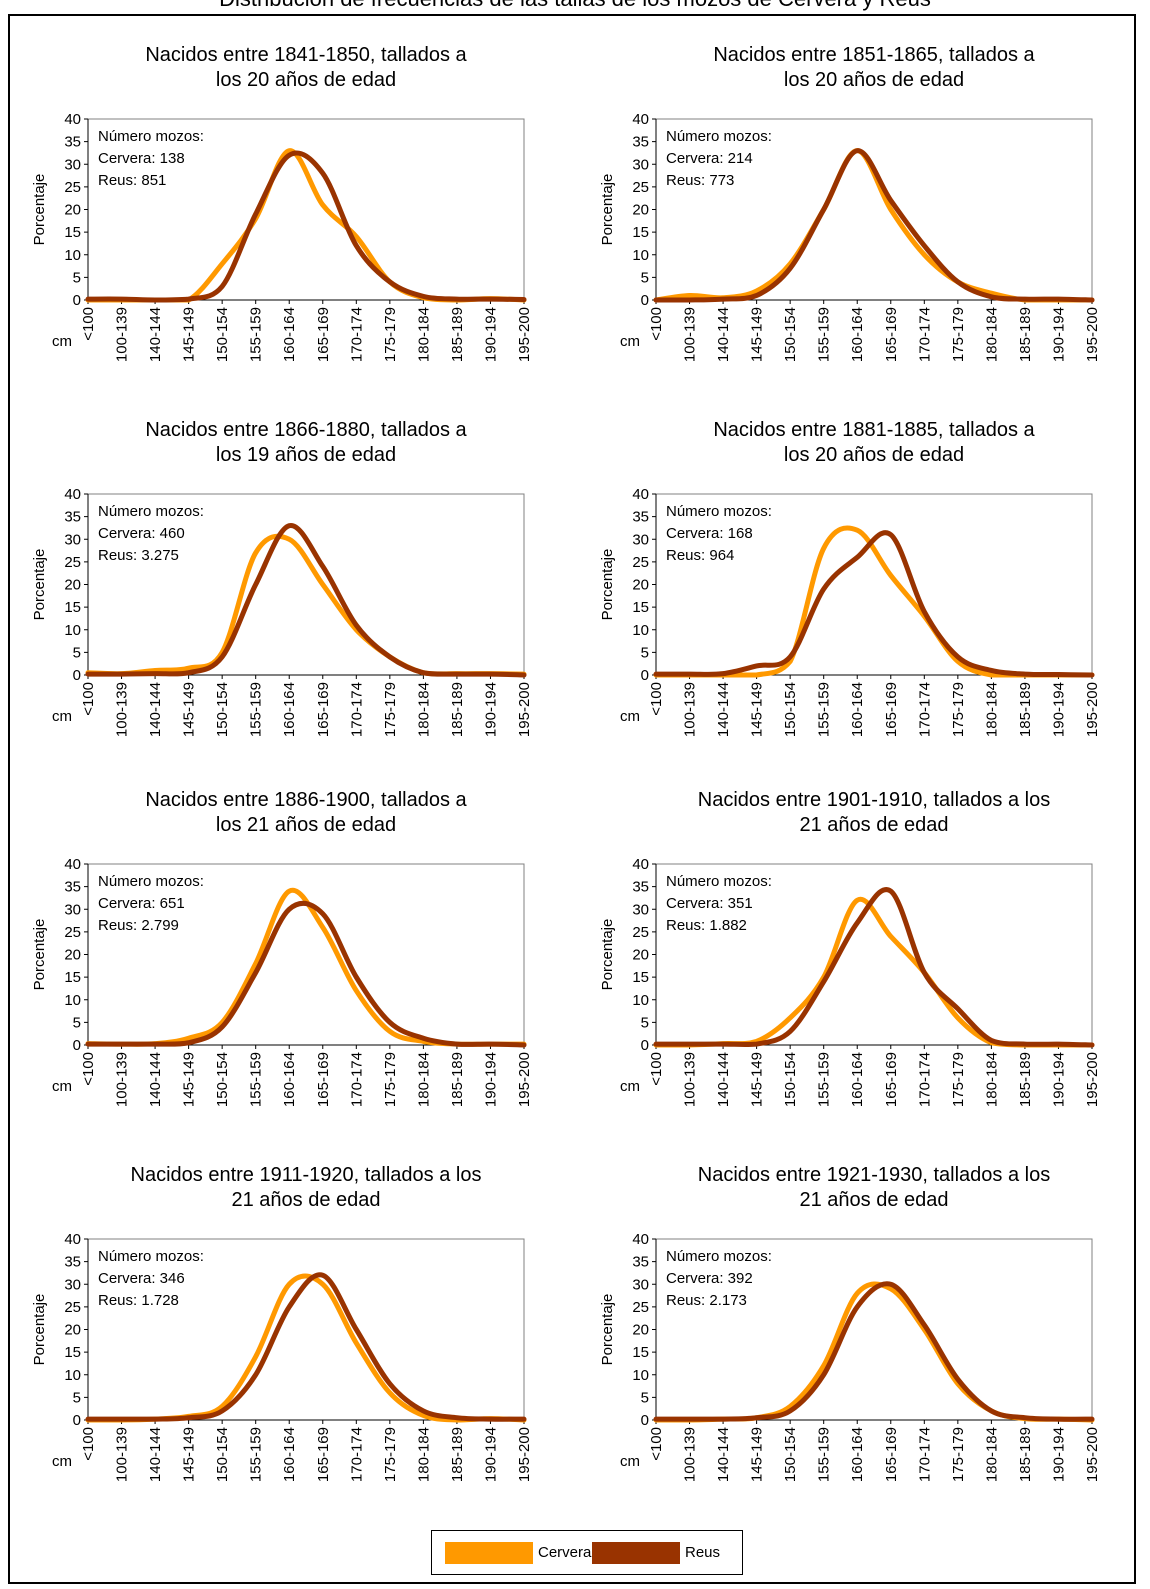 This screenshot has height=1589, width=1150. I want to click on chart-title-line: Nacidos entre 1881-1885, tallados a, so click(874, 430).